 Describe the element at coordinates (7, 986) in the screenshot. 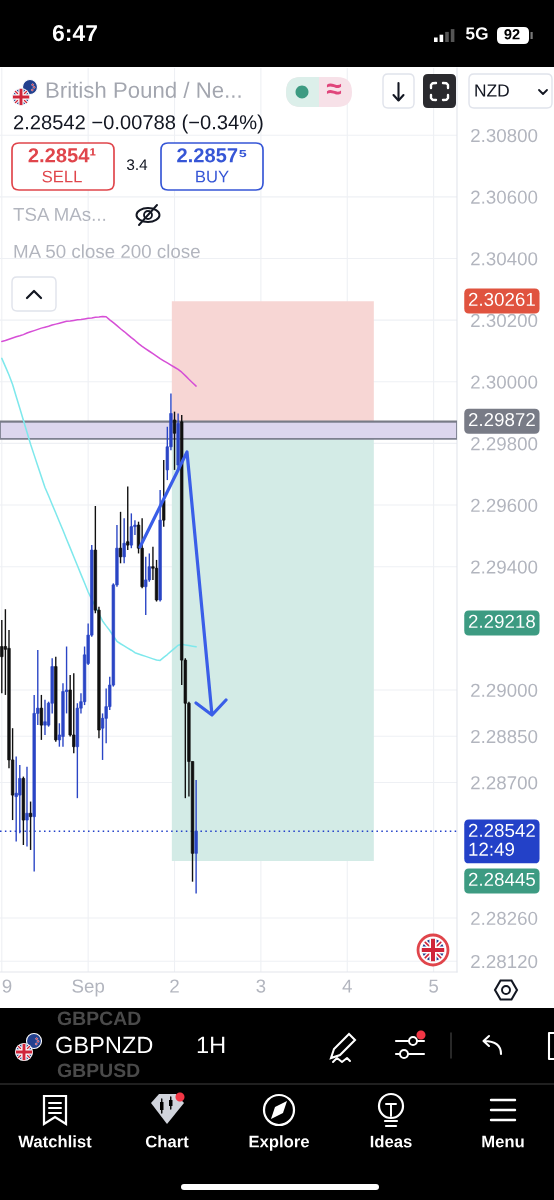

I see `x-tick-label: 9` at that location.